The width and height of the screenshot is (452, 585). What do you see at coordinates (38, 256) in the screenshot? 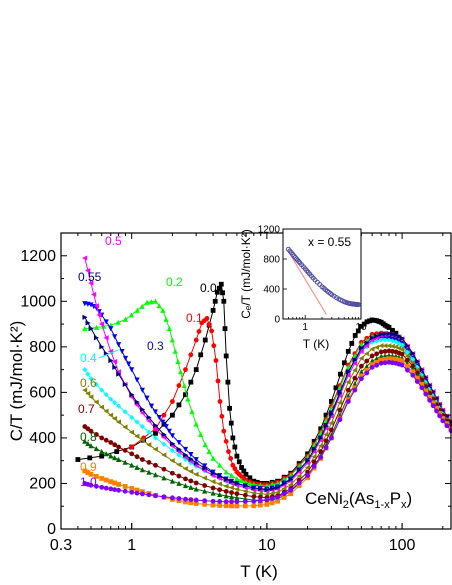
I see `y-tick-label: 1200` at bounding box center [38, 256].